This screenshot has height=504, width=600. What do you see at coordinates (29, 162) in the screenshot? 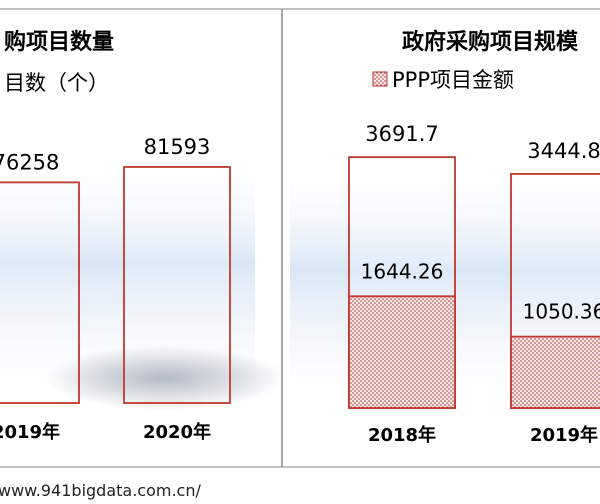
I see `left-bar-value-label-0: 76258` at bounding box center [29, 162].